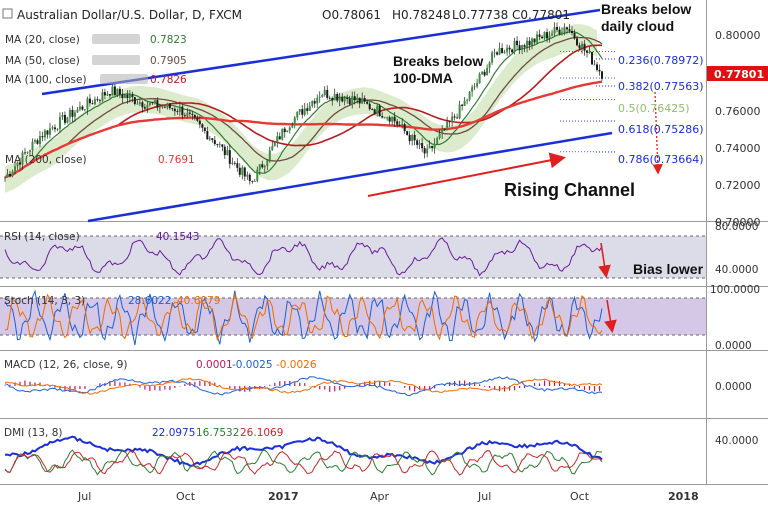  What do you see at coordinates (303, 462) in the screenshot?
I see `dmi-pdi-line` at bounding box center [303, 462].